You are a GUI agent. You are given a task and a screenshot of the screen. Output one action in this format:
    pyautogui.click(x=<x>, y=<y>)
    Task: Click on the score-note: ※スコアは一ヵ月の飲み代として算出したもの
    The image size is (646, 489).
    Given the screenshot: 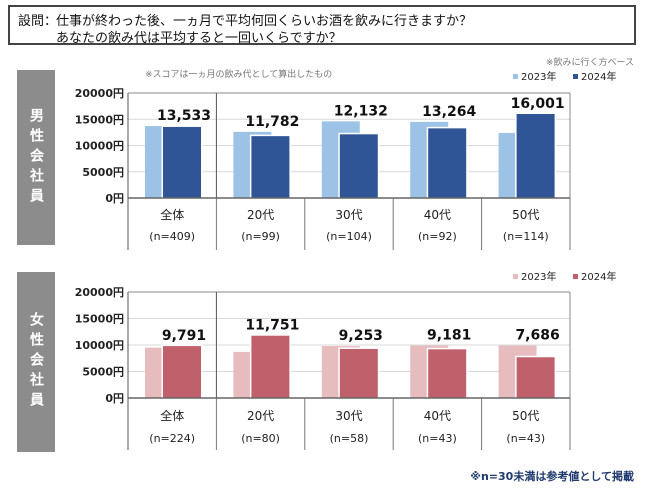 What is the action you would take?
    pyautogui.click(x=239, y=75)
    